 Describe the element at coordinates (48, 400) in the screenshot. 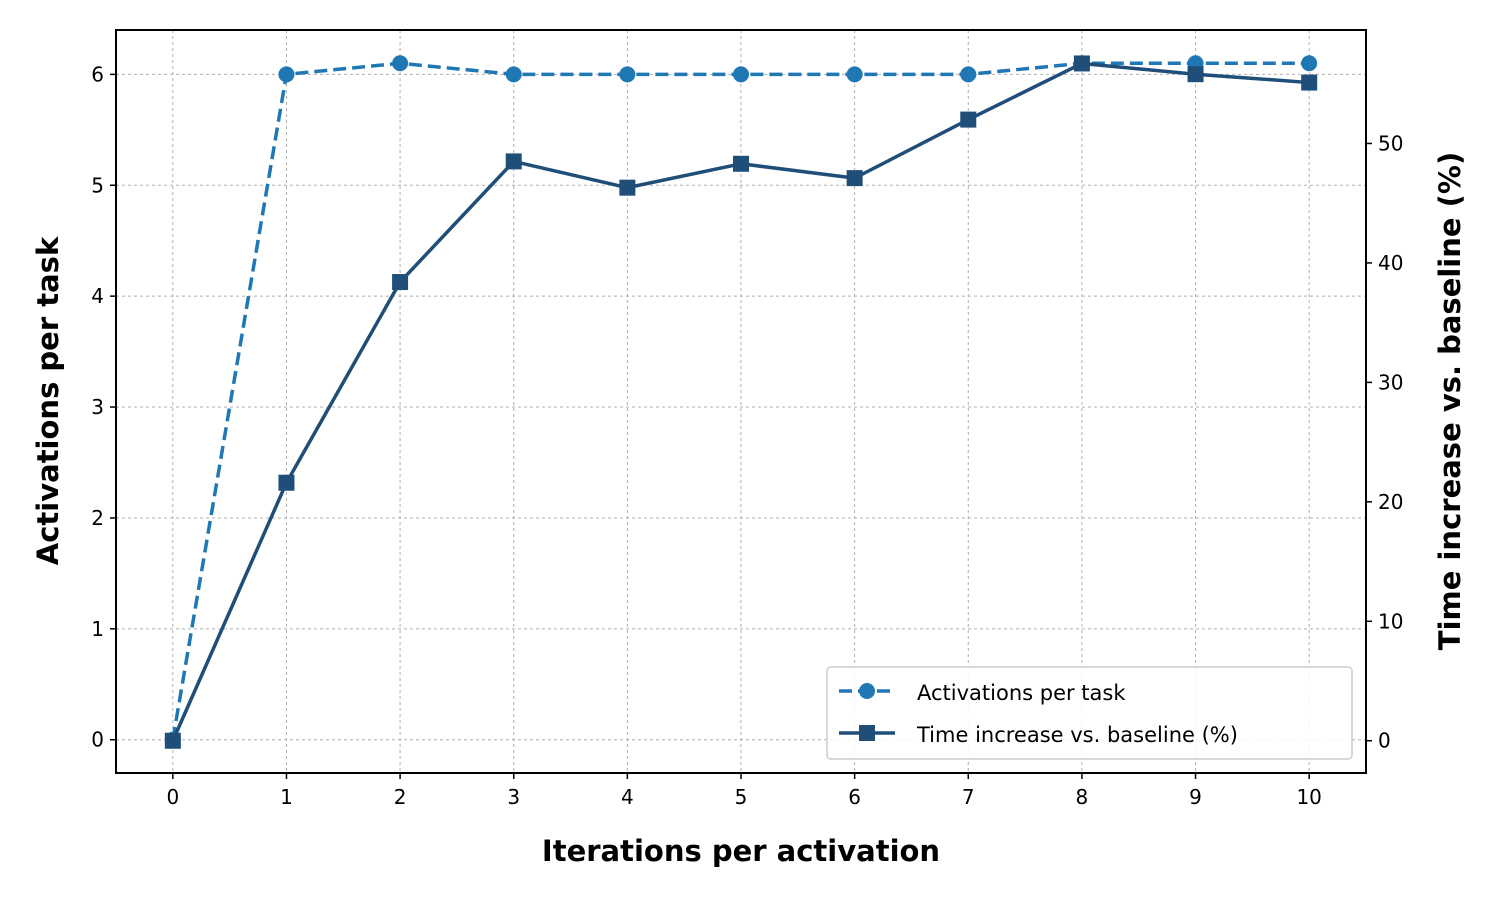

I see `left-y-axis-title: Activations per task` at that location.